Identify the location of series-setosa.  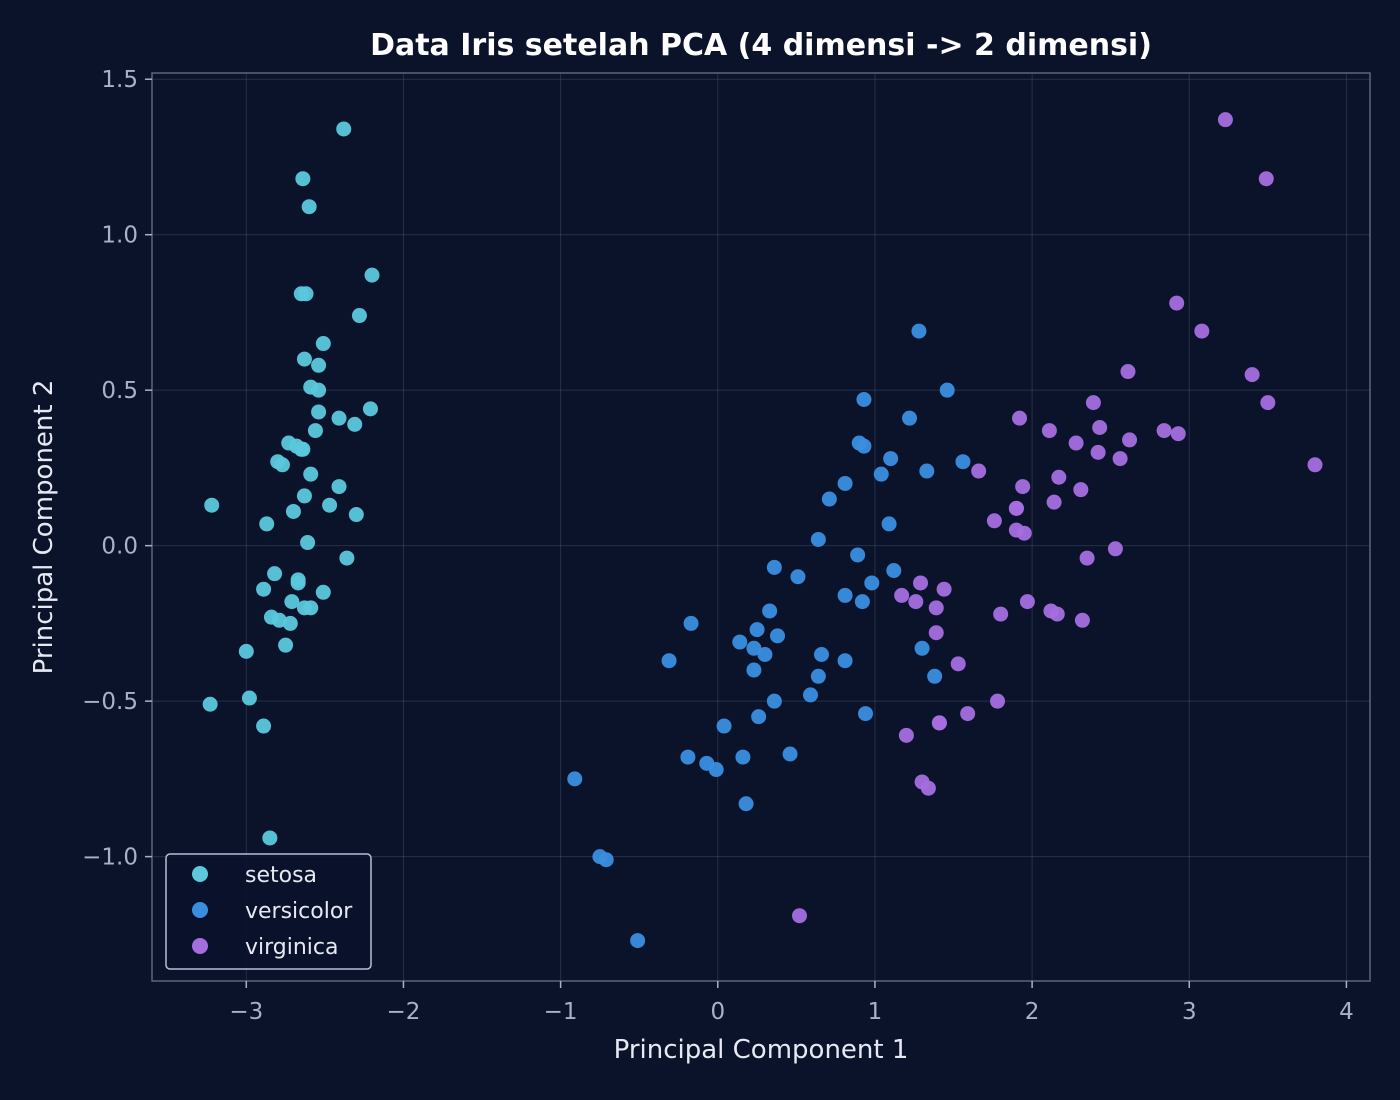
(291, 483).